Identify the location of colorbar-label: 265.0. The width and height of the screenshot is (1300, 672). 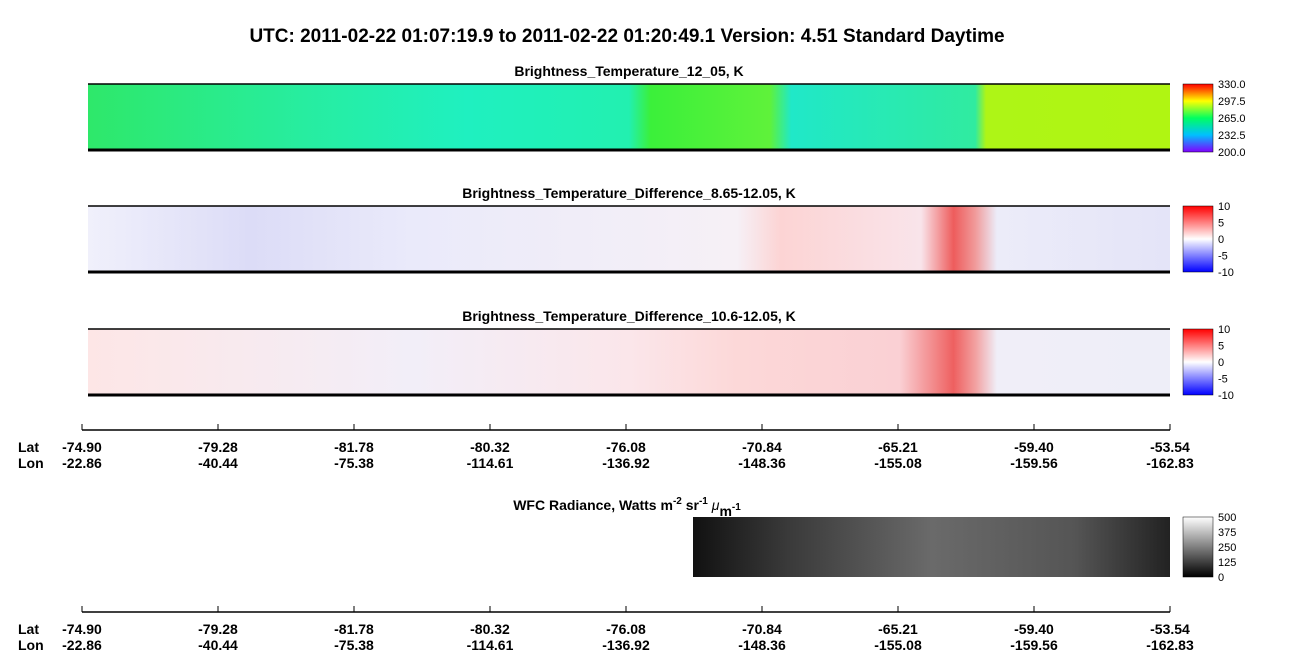
(1232, 119).